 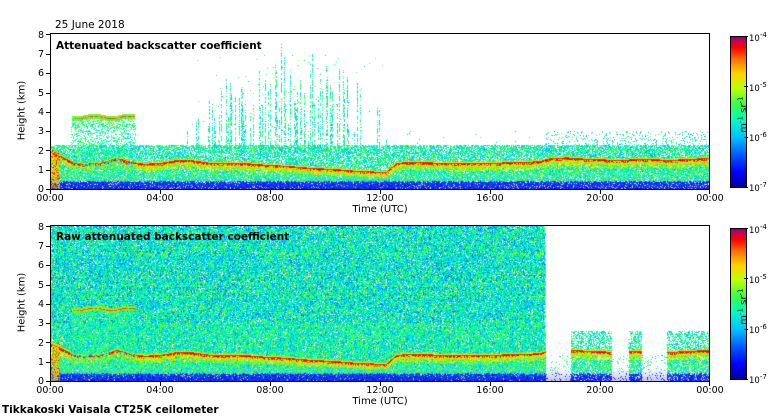 What do you see at coordinates (40, 304) in the screenshot?
I see `ytick-2-4: 4` at bounding box center [40, 304].